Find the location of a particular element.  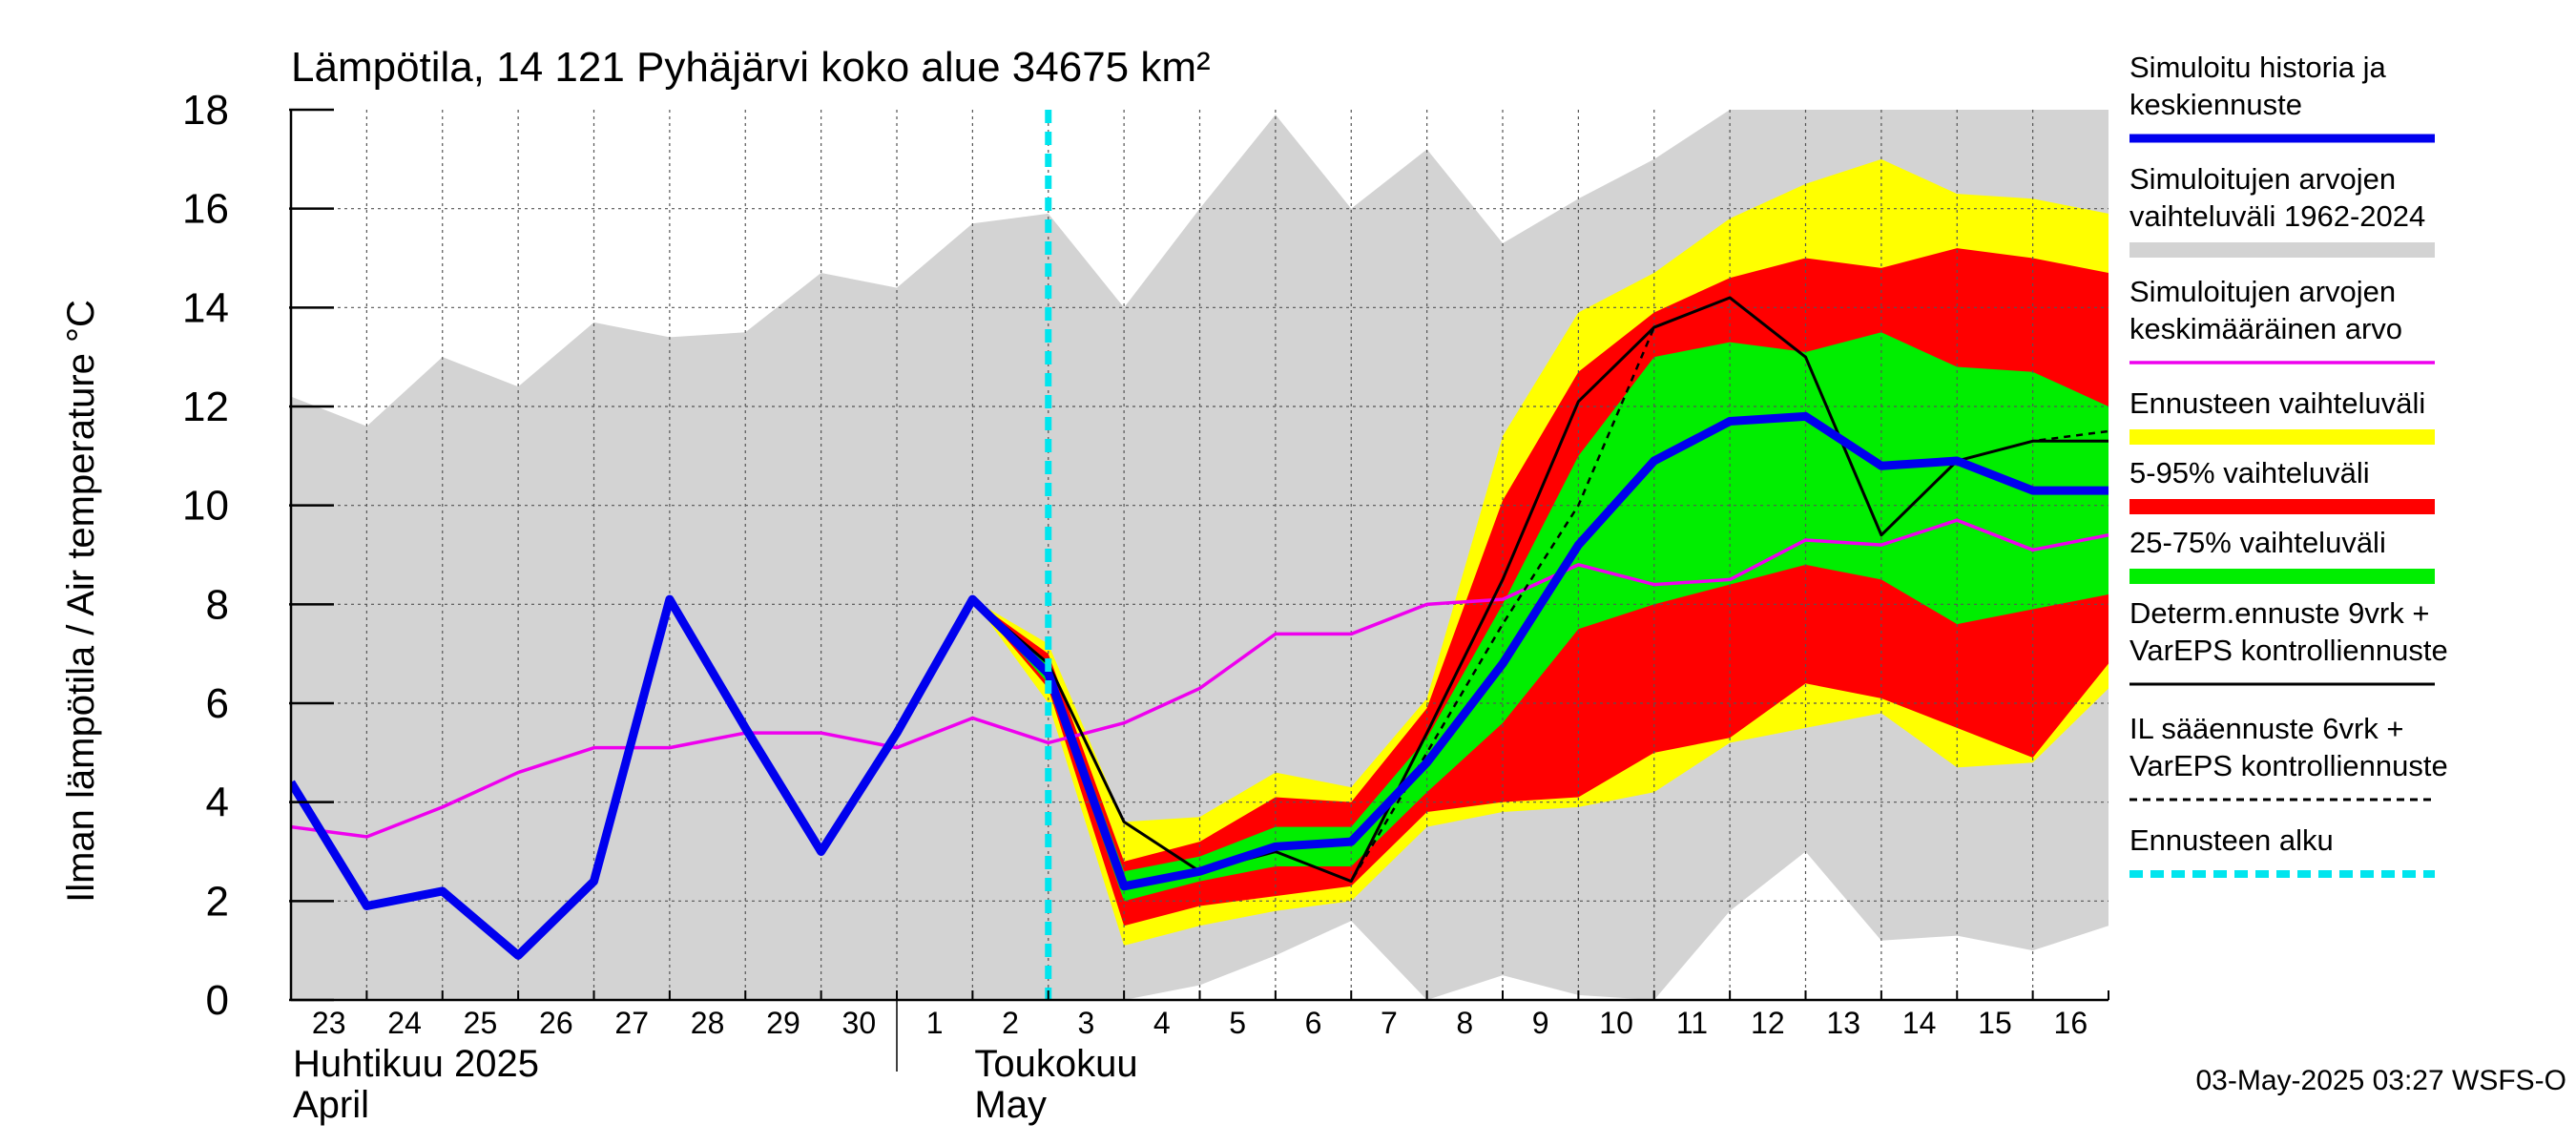

legend-label: Ennusteen vaihteluväli is located at coordinates (2277, 403).